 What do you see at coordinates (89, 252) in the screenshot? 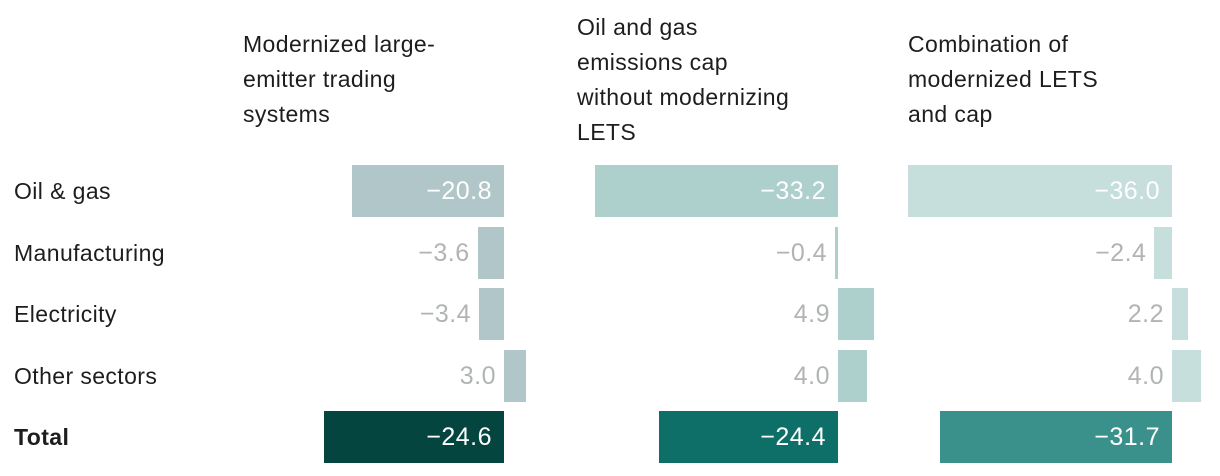
I see `row-label-manufacturing: Manufacturing` at bounding box center [89, 252].